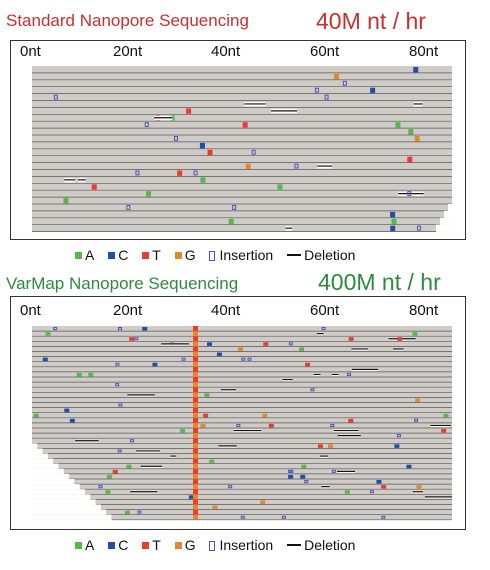  I want to click on c-swatch-icon, so click(112, 255).